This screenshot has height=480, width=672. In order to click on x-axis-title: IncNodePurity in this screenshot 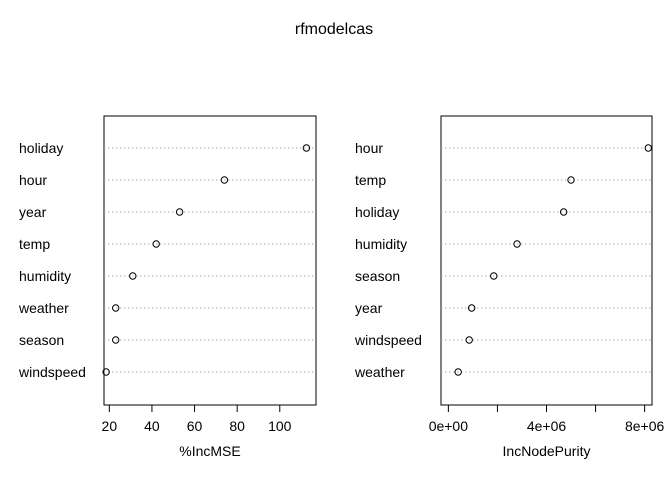, I will do `click(547, 451)`.